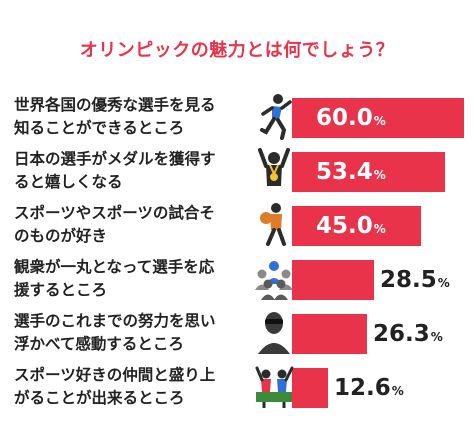 This screenshot has width=474, height=444. Describe the element at coordinates (344, 118) in the screenshot. I see `value-number: 60.0` at that location.